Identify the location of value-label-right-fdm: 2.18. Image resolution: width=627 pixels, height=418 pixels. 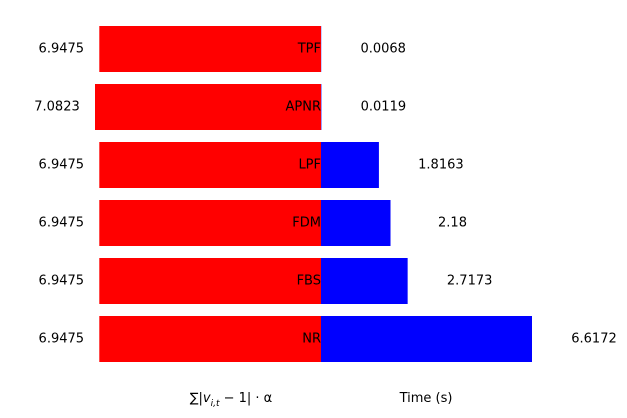
(452, 223).